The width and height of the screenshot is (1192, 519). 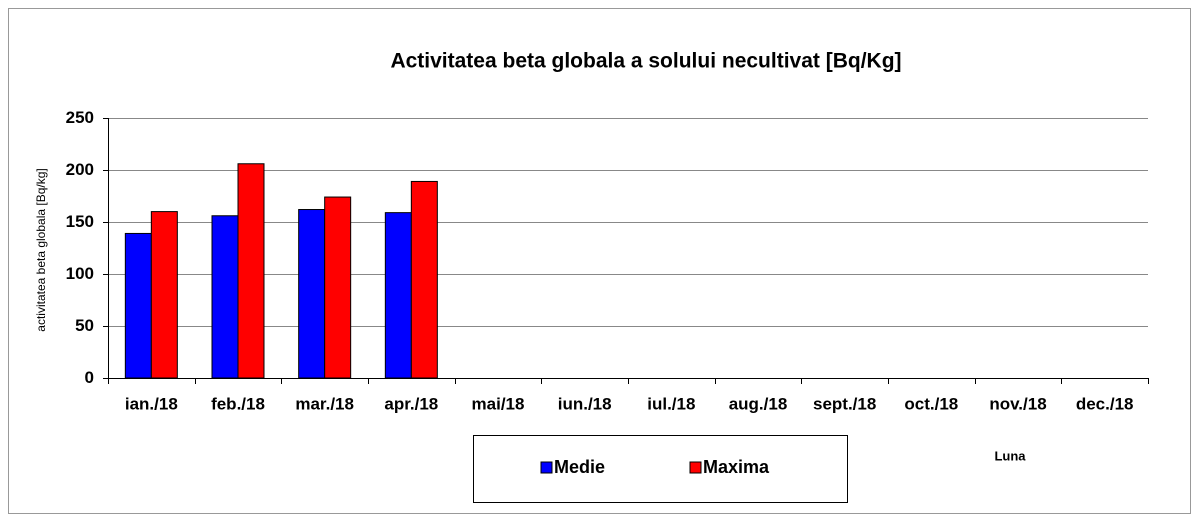 What do you see at coordinates (1105, 403) in the screenshot?
I see `x-tick-label: dec./18` at bounding box center [1105, 403].